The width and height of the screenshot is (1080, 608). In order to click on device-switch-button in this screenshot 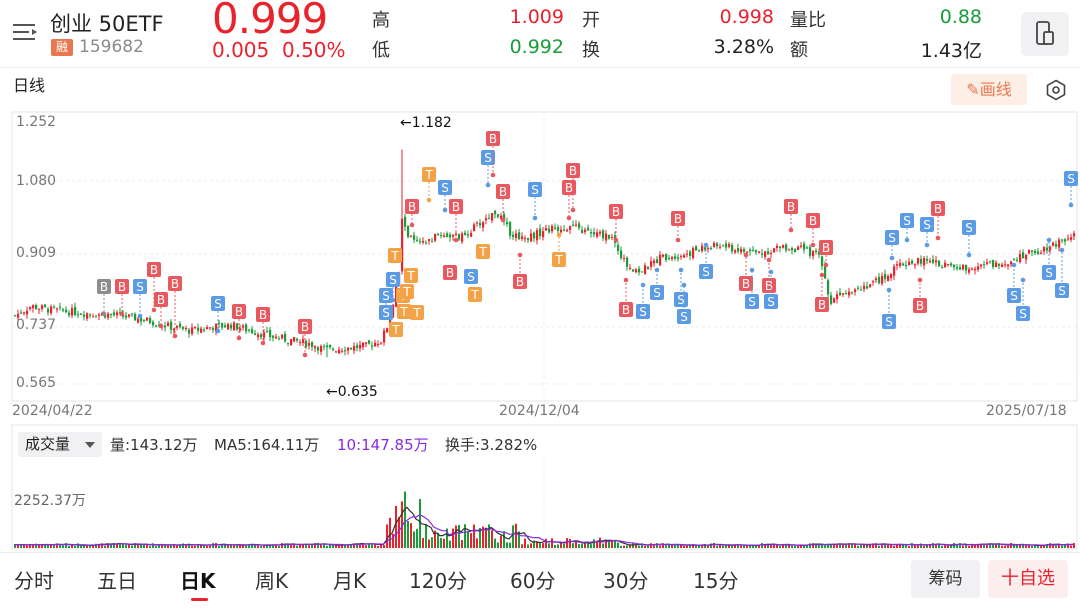, I will do `click(1045, 34)`.